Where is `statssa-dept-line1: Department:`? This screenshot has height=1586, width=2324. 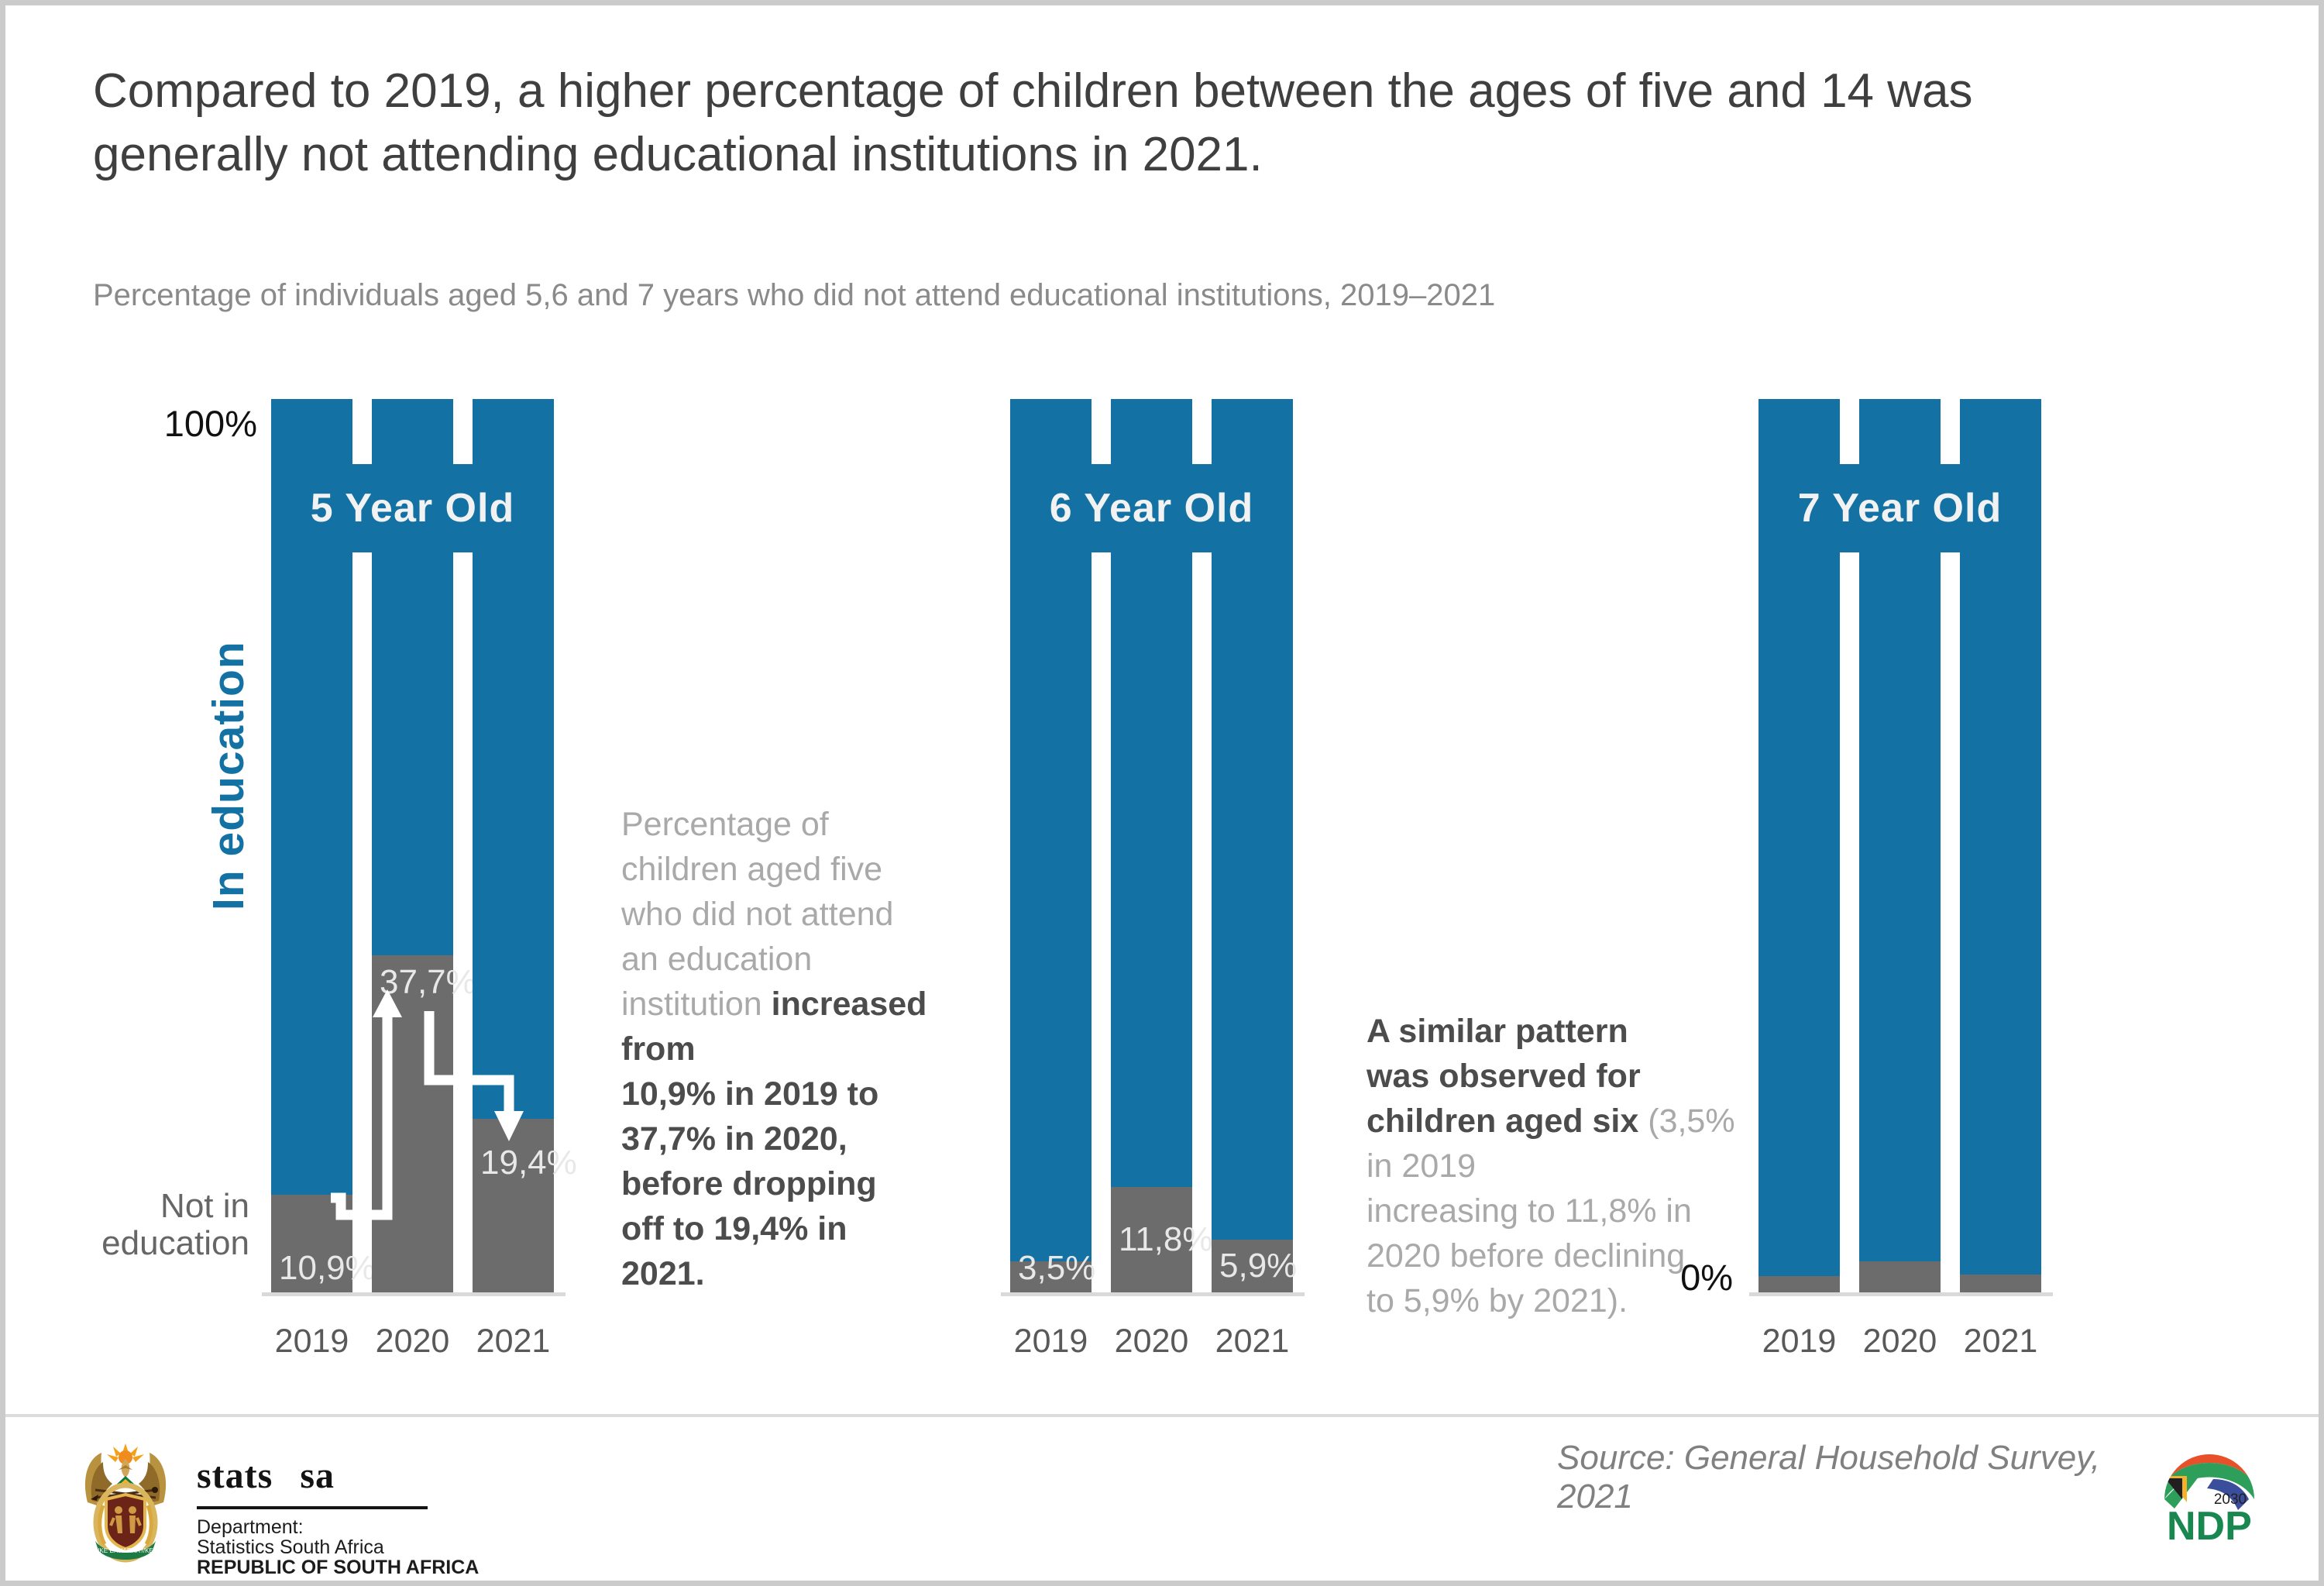
statssa-dept-line1: Department: is located at coordinates (250, 1527).